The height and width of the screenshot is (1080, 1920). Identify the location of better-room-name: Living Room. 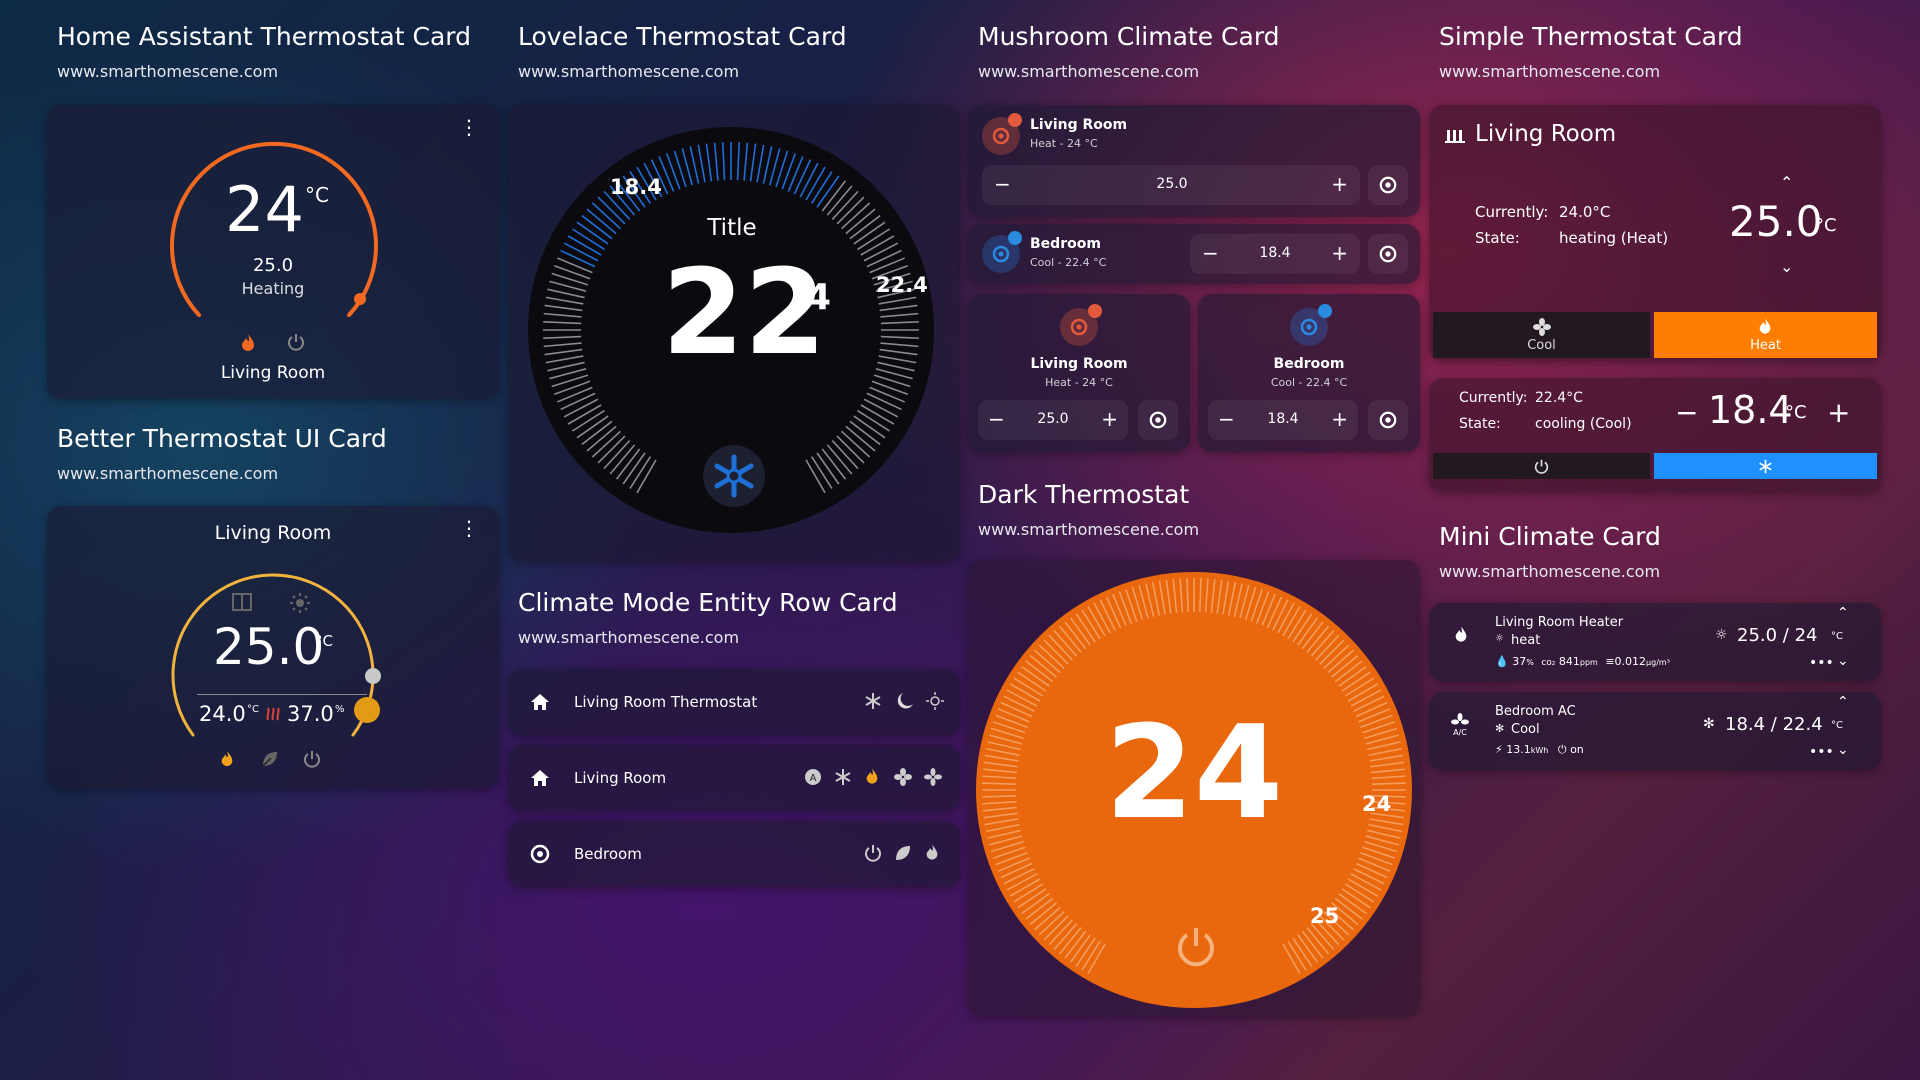
(273, 533).